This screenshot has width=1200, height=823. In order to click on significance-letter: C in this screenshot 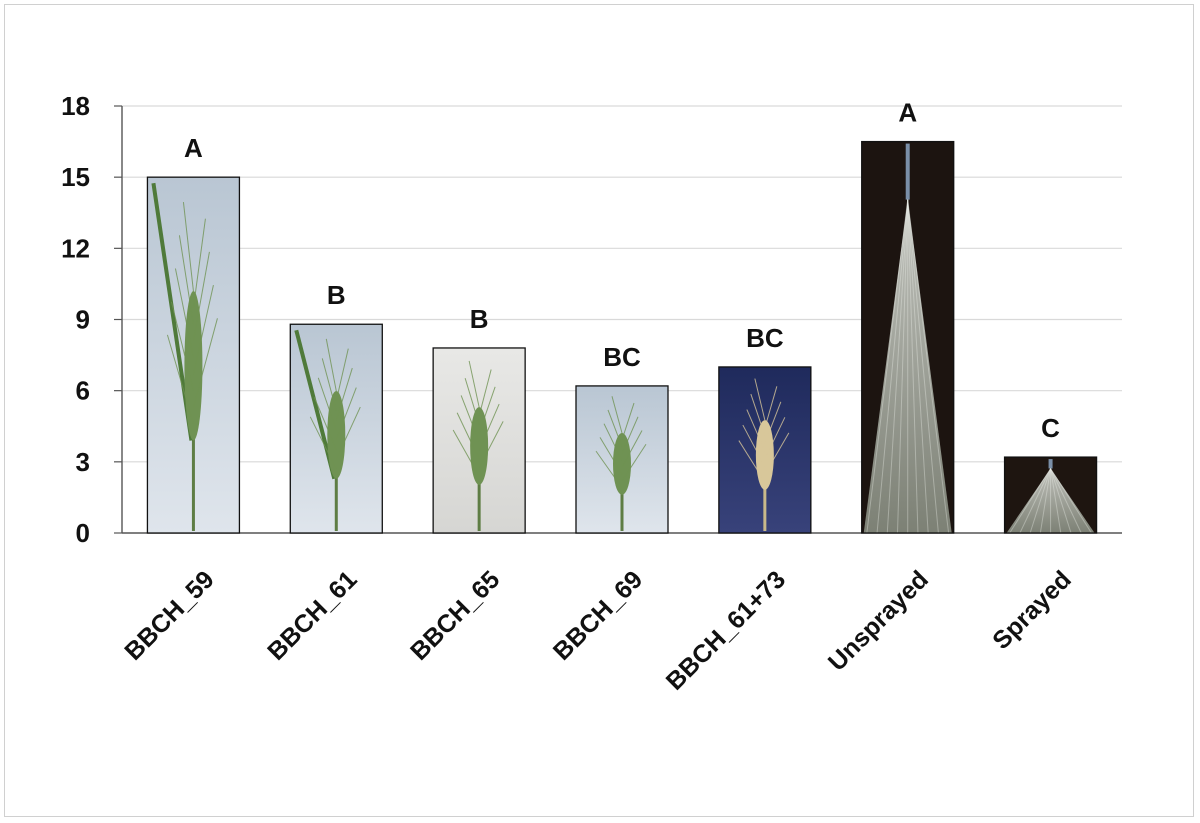, I will do `click(1050, 428)`.